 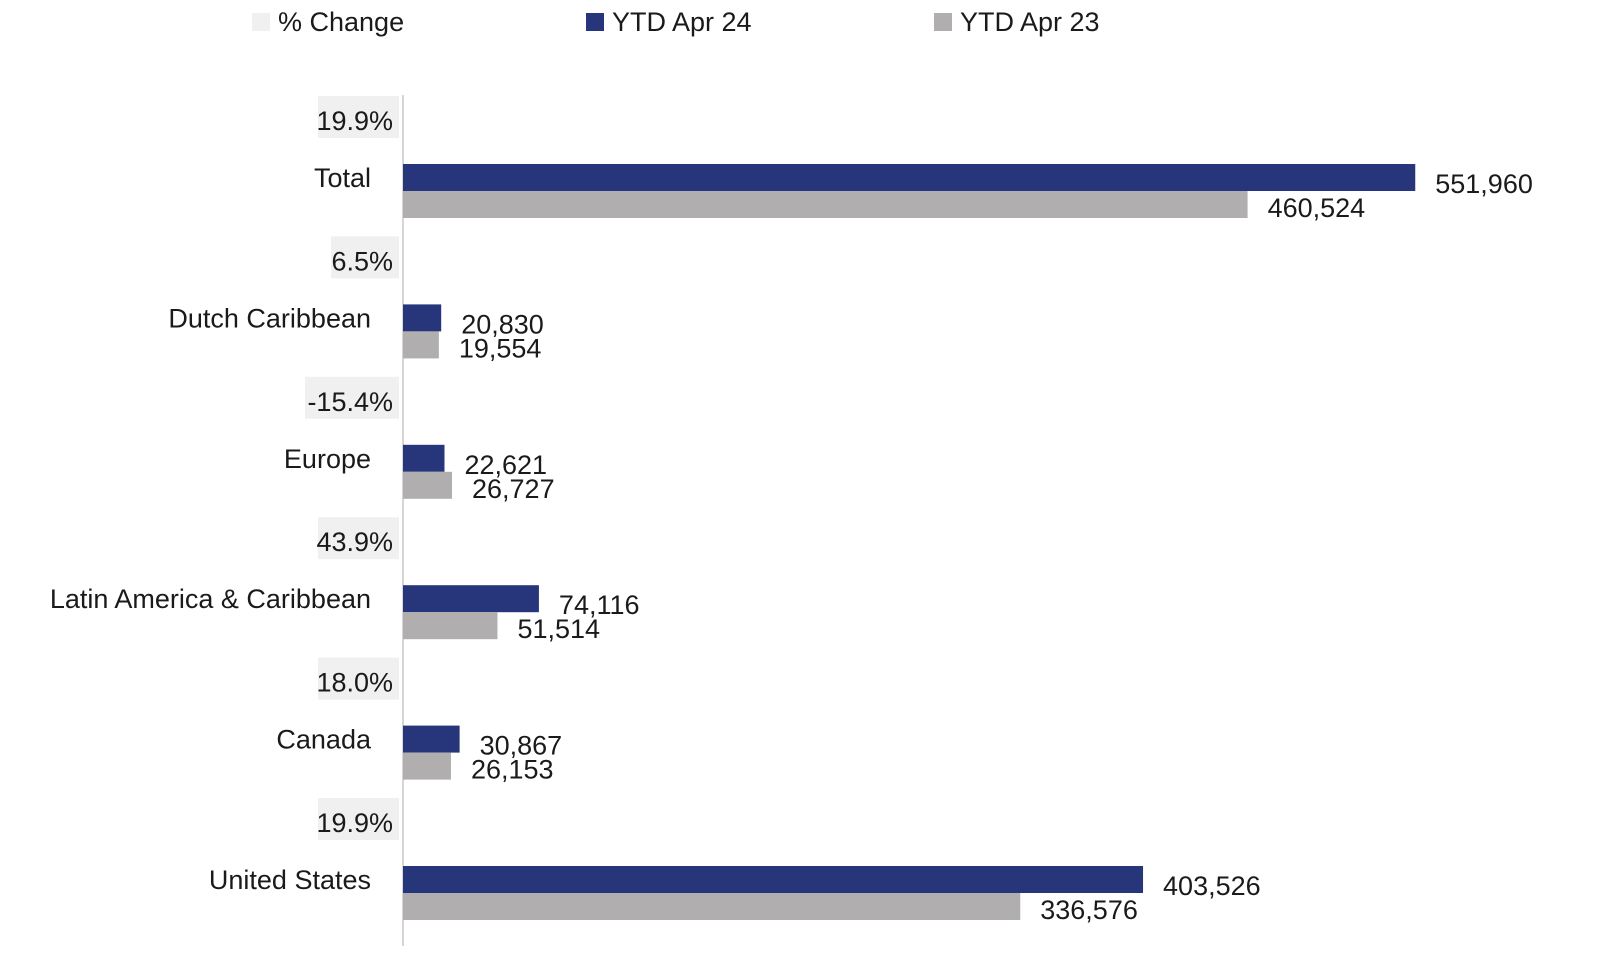 What do you see at coordinates (431, 739) in the screenshot?
I see `bar-ytd-apr-24-canada` at bounding box center [431, 739].